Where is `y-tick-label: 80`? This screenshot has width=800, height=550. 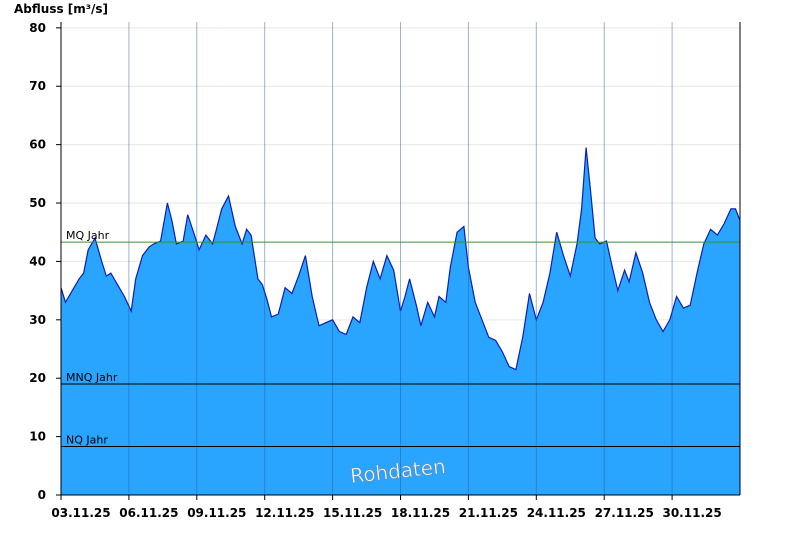
y-tick-label: 80 is located at coordinates (37, 28).